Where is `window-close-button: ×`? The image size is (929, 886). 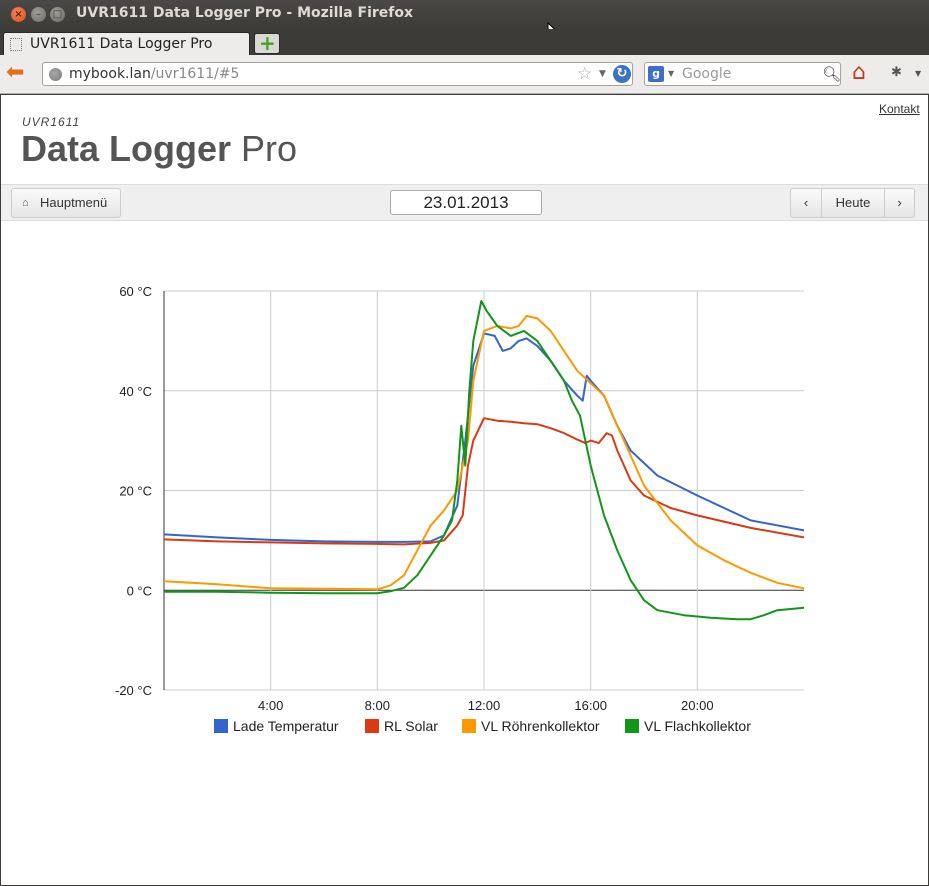 window-close-button: × is located at coordinates (18, 14).